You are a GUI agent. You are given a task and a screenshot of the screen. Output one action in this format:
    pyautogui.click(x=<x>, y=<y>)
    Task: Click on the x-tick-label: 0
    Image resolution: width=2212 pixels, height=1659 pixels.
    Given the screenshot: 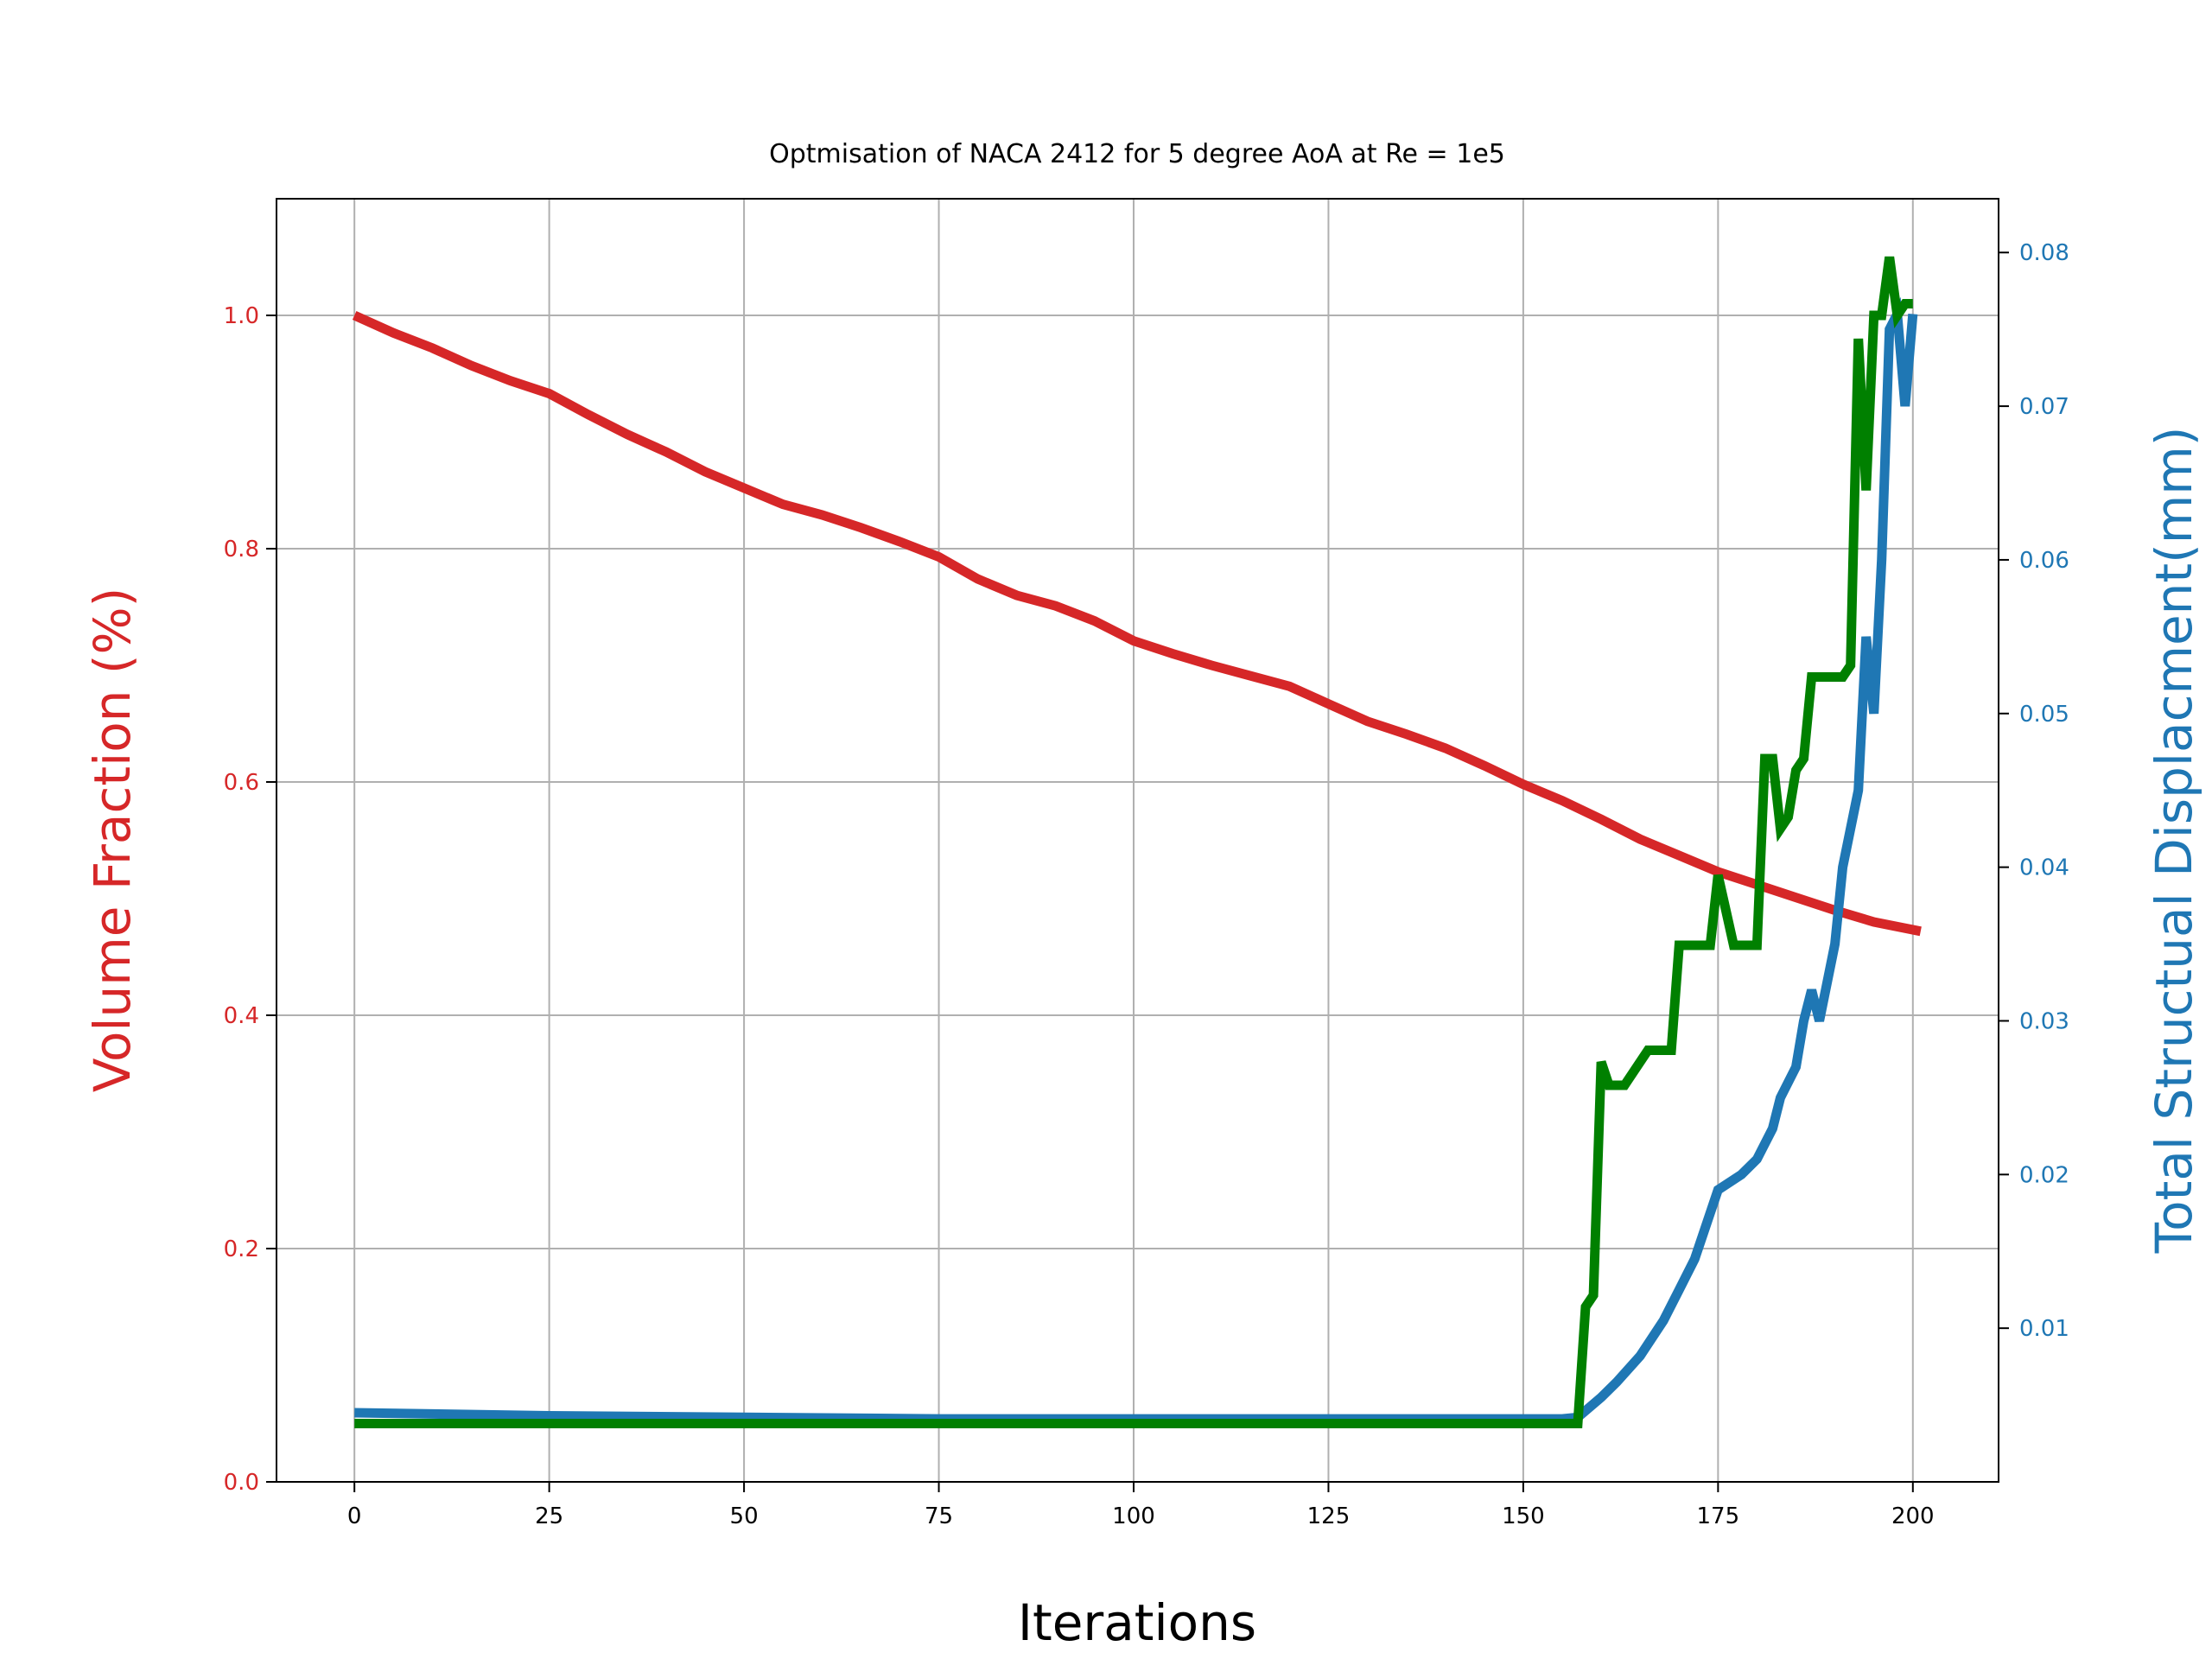 What is the action you would take?
    pyautogui.click(x=354, y=1516)
    